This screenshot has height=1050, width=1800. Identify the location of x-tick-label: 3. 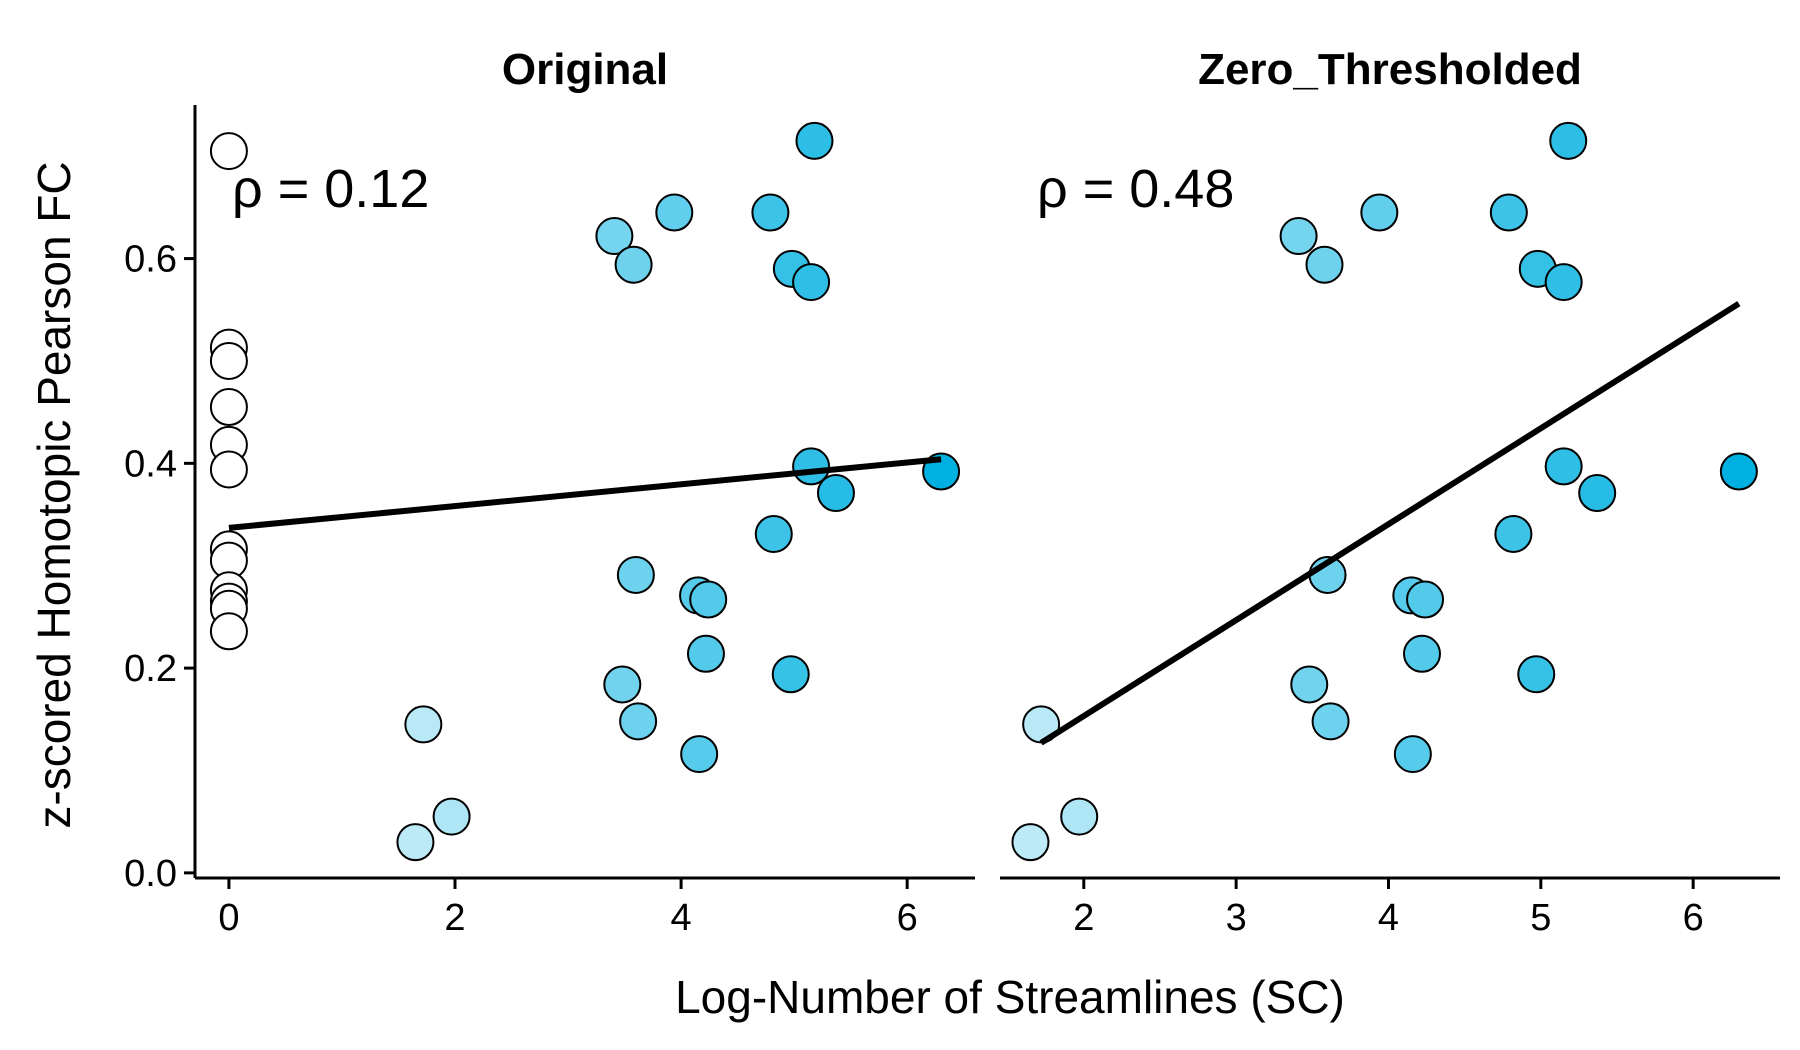
(1236, 918).